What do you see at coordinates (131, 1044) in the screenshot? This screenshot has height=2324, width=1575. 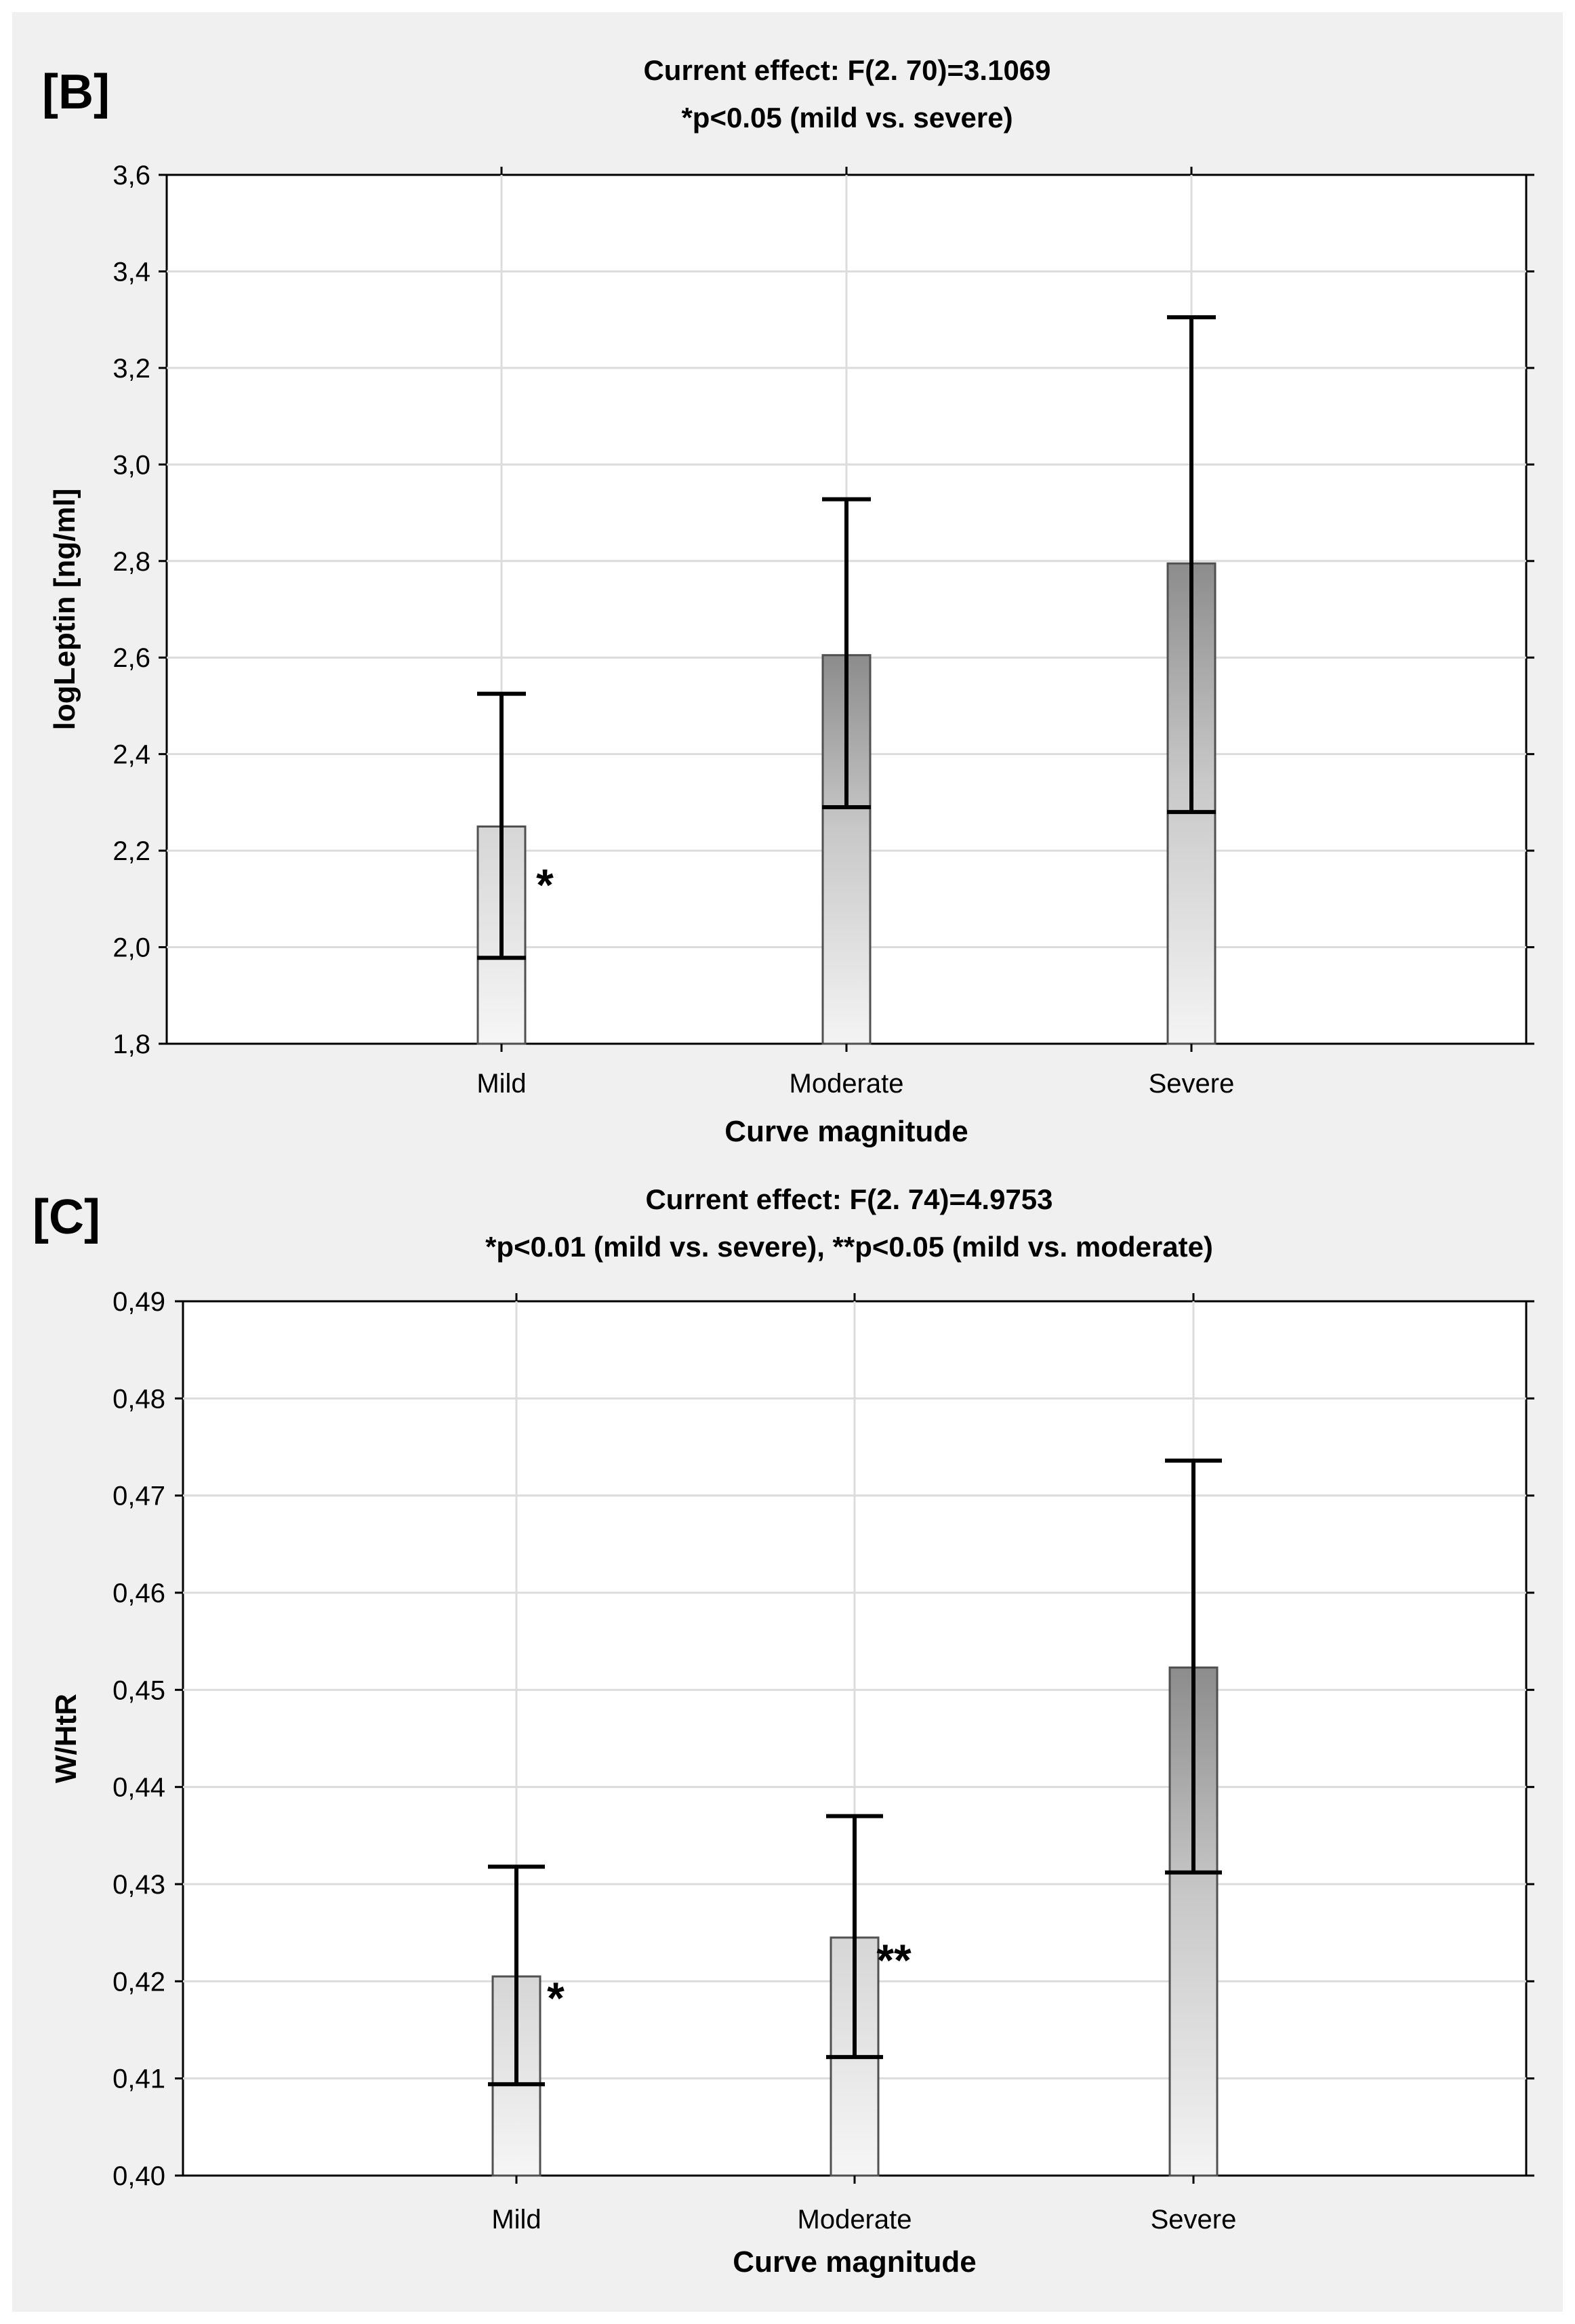 I see `y-tick-label: 1,8` at bounding box center [131, 1044].